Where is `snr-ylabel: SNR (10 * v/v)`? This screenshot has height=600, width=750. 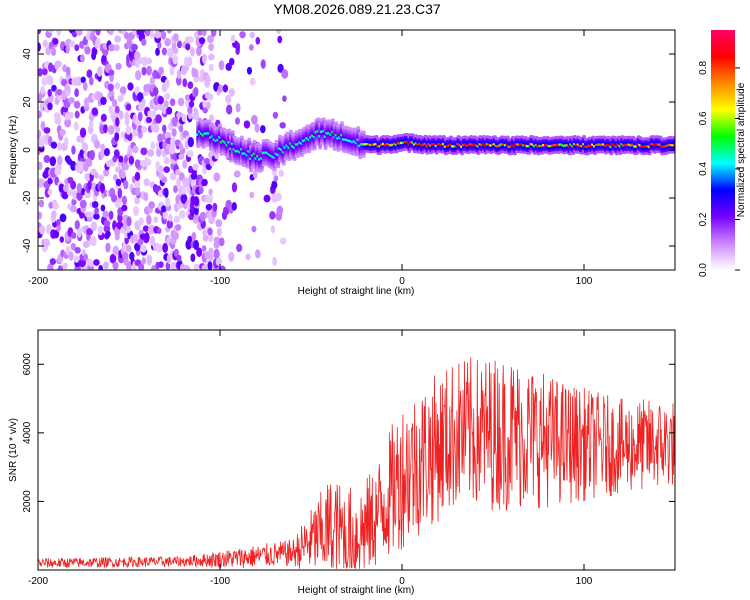
snr-ylabel: SNR (10 * v/v) is located at coordinates (13, 450).